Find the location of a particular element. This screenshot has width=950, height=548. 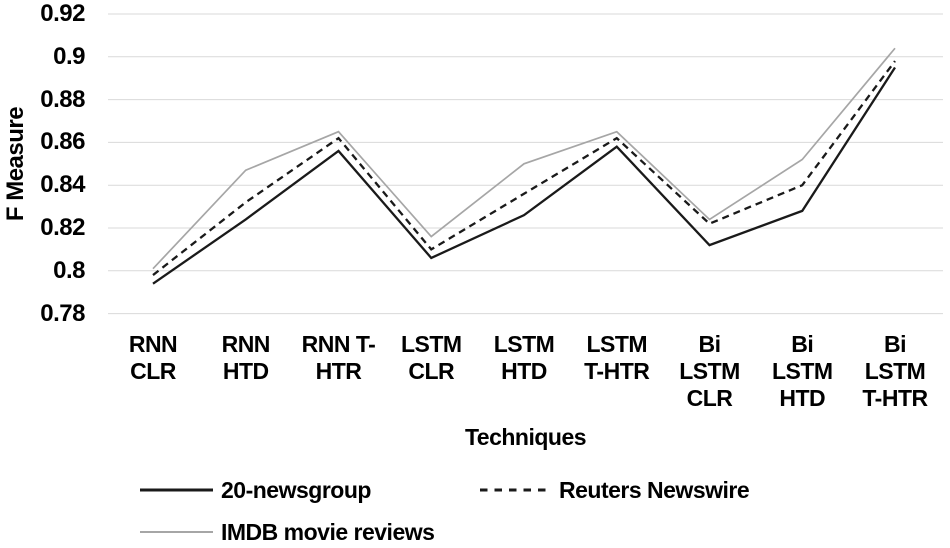

legend-item-20-newsgroup: 20-newsgroup is located at coordinates (255, 490).